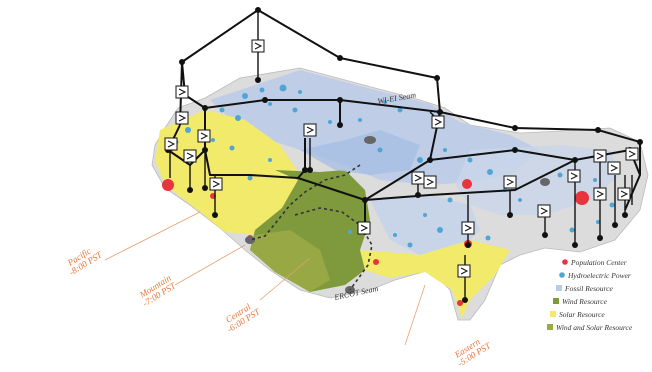  What do you see at coordinates (582, 314) in the screenshot?
I see `legend-label-solar: Solar Resource` at bounding box center [582, 314].